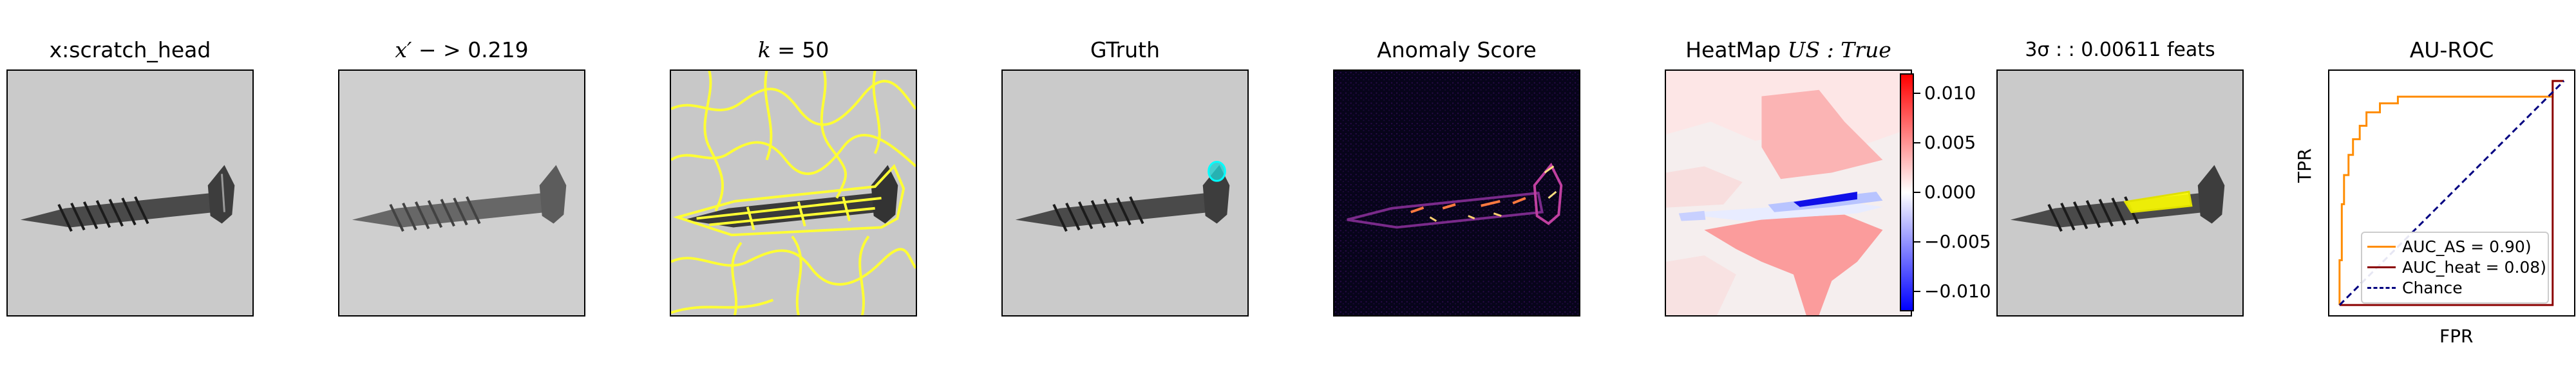  I want to click on roc-xlabel: FPR, so click(2456, 336).